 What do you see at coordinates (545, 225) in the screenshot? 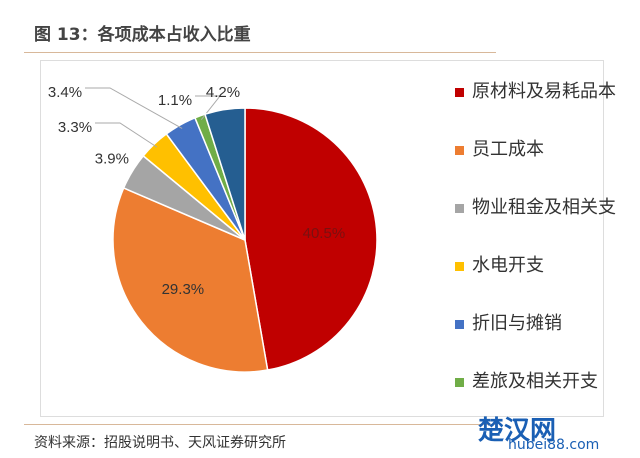
I see `legend-item: 物业租金及相关支` at bounding box center [545, 225].